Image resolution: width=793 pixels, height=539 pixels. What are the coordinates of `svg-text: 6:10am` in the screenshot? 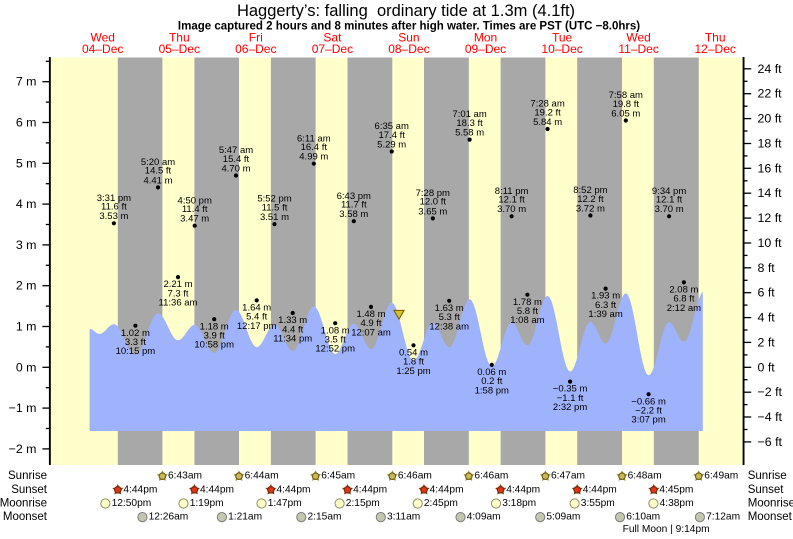 It's located at (643, 517).